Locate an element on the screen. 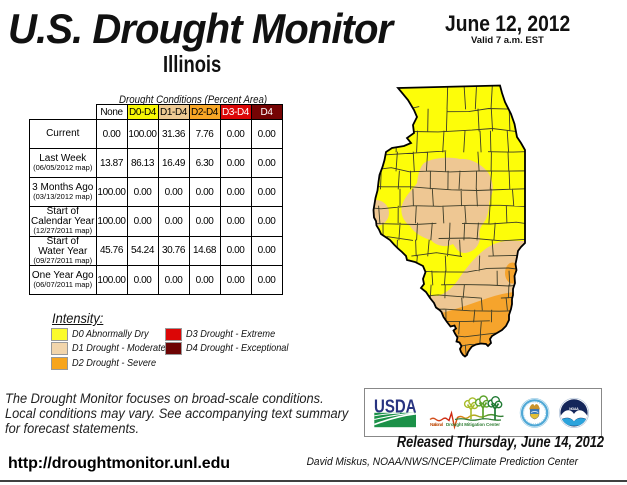  svg-text: Drought Mitigation Center is located at coordinates (473, 424).